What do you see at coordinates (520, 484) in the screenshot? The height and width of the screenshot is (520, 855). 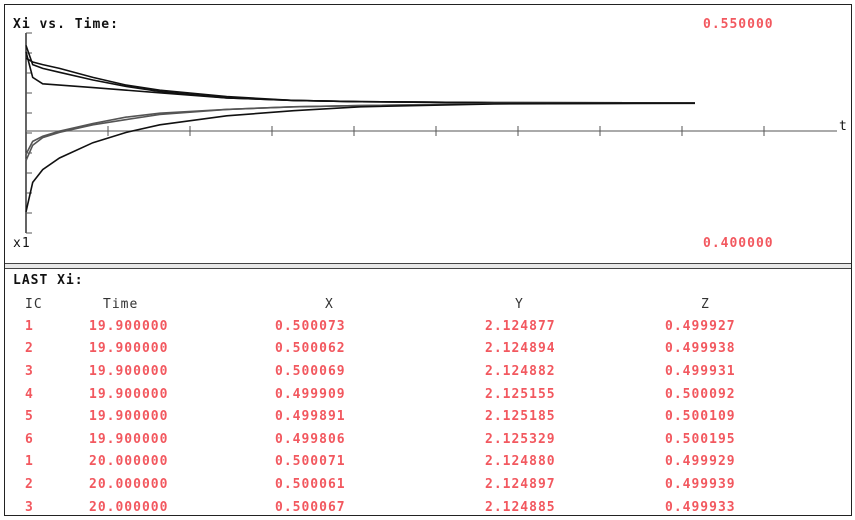 I see `cell-y: 2.124897` at bounding box center [520, 484].